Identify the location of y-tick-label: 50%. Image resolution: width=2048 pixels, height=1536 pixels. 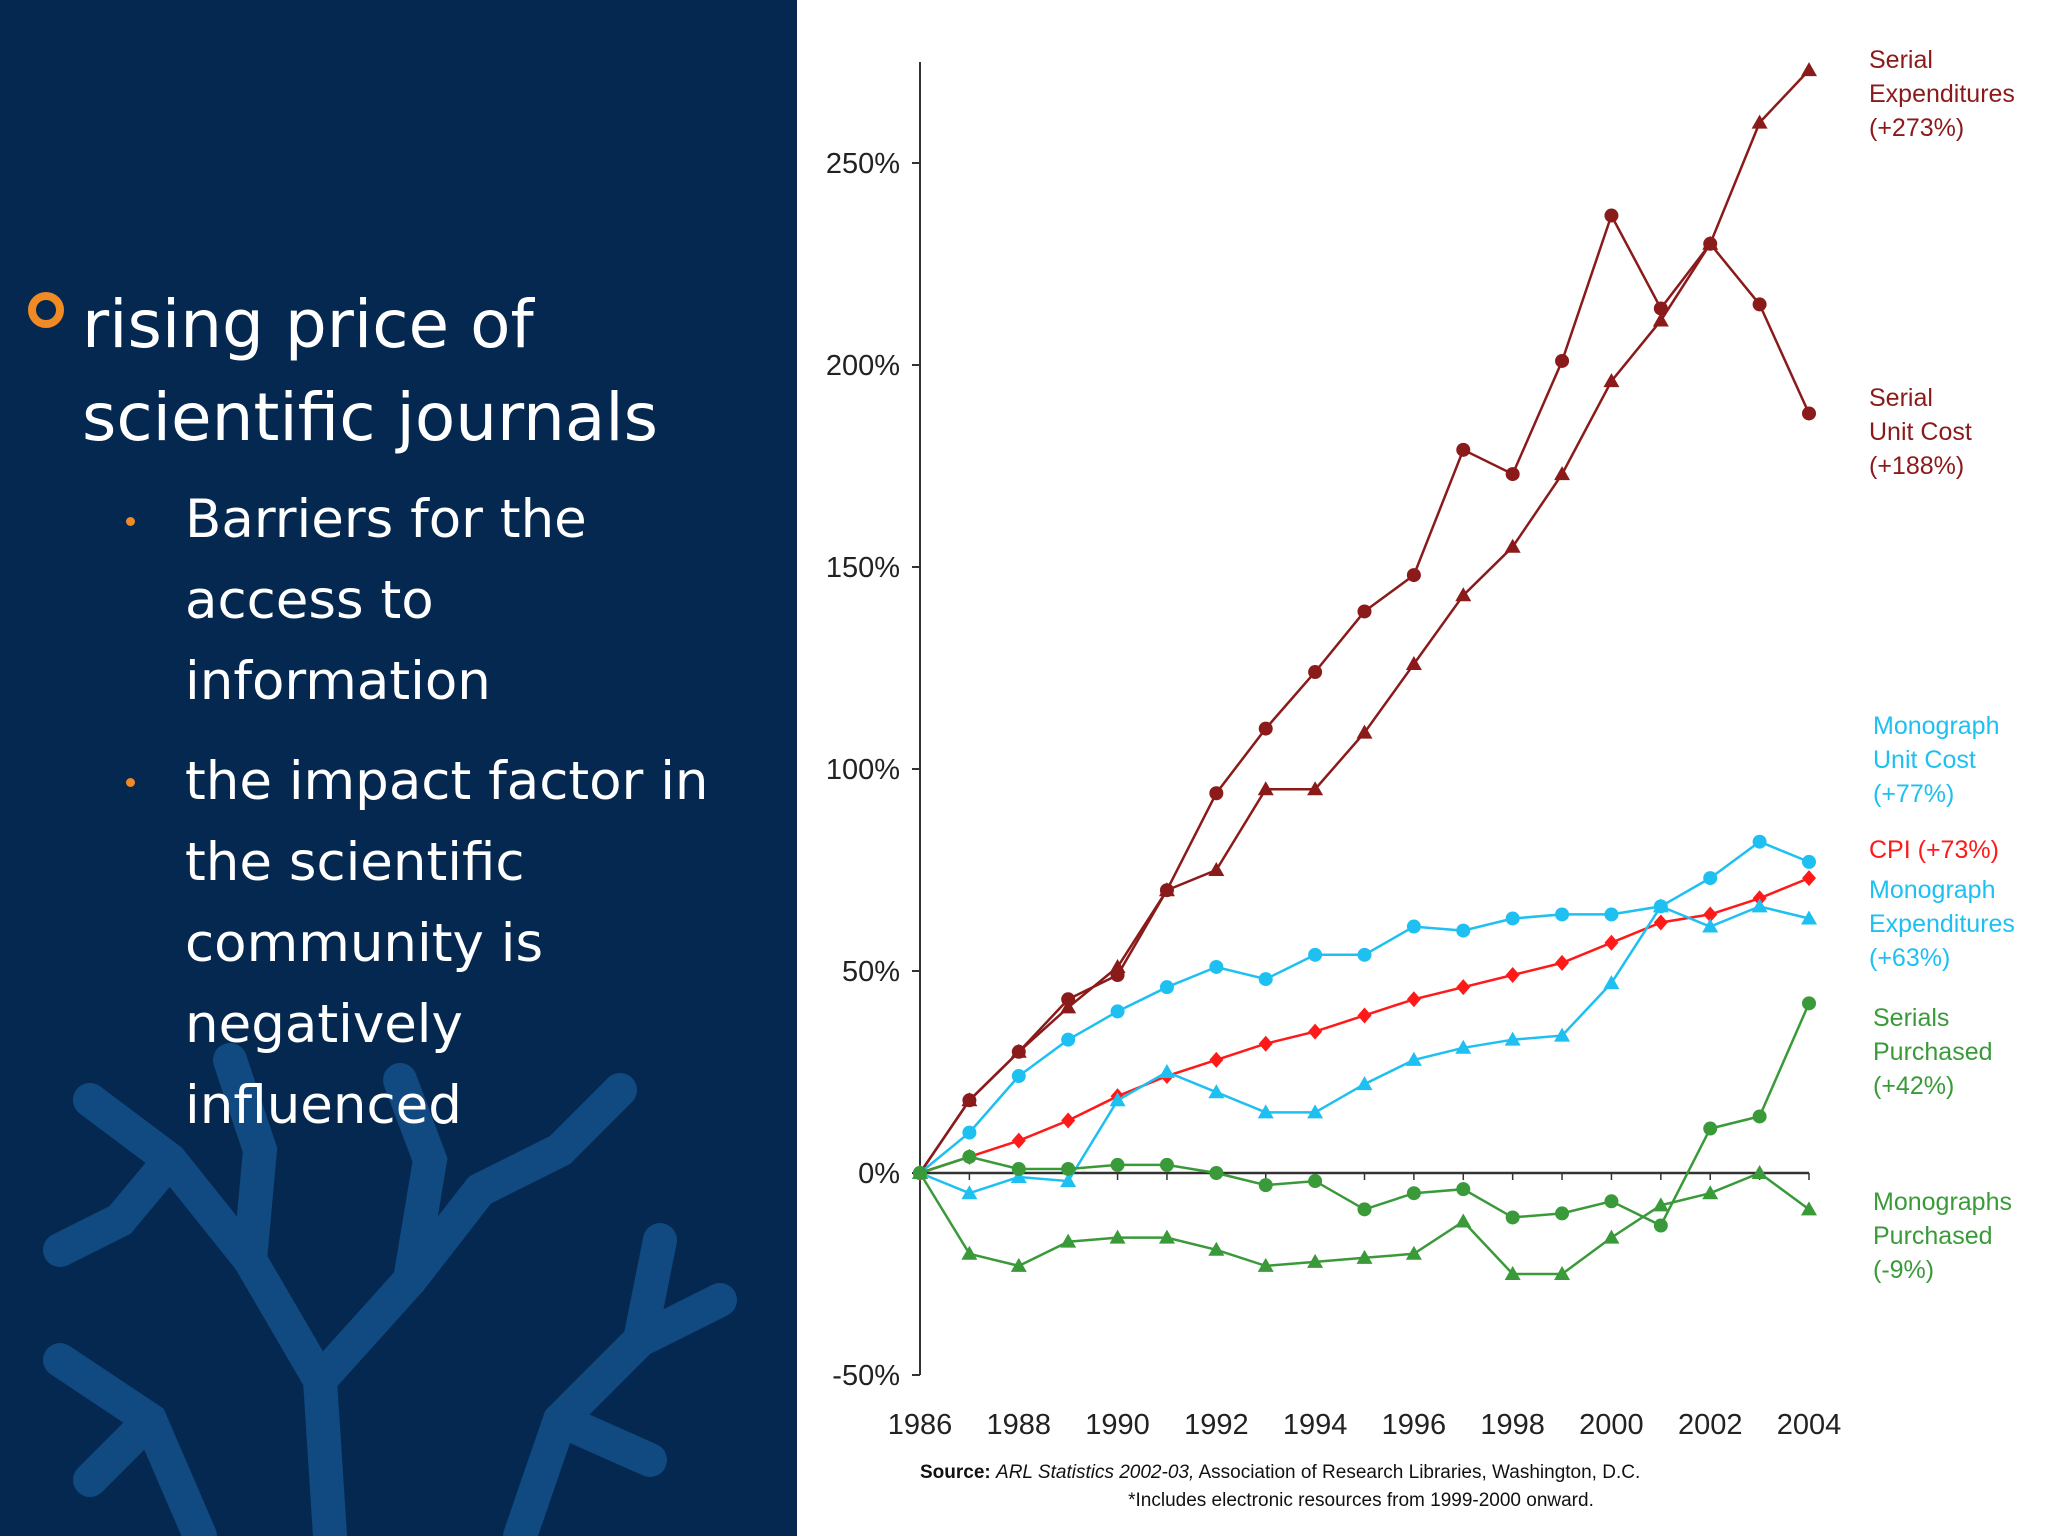
(871, 972).